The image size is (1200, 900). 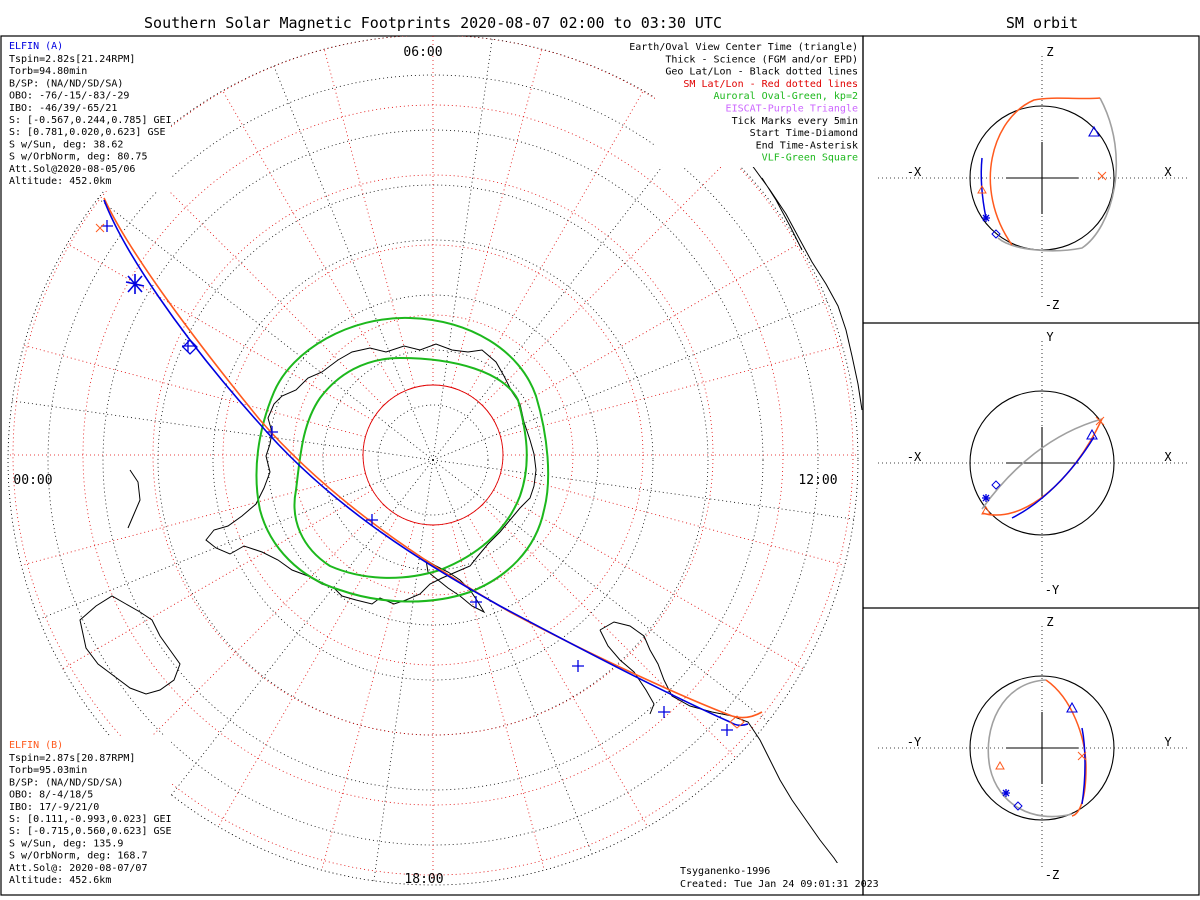 I want to click on info-line: Torb=95.03min, so click(x=48, y=770).